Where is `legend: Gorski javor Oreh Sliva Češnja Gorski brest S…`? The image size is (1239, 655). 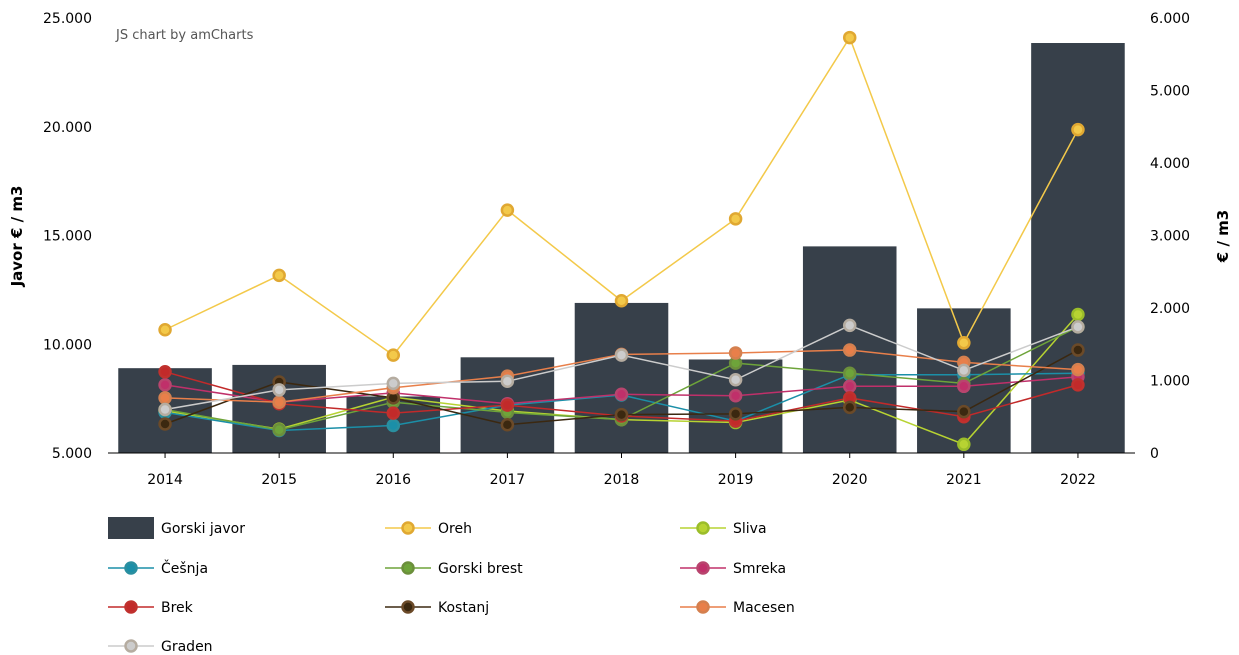
legend: Gorski javor Oreh Sliva Češnja Gorski brest S… is located at coordinates (451, 586).